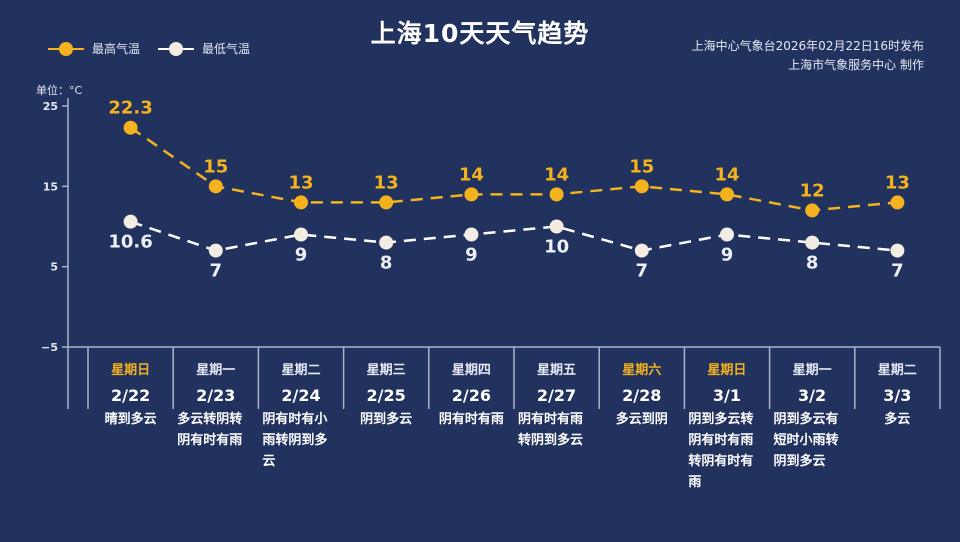  I want to click on weekday-label: 星期三, so click(386, 370).